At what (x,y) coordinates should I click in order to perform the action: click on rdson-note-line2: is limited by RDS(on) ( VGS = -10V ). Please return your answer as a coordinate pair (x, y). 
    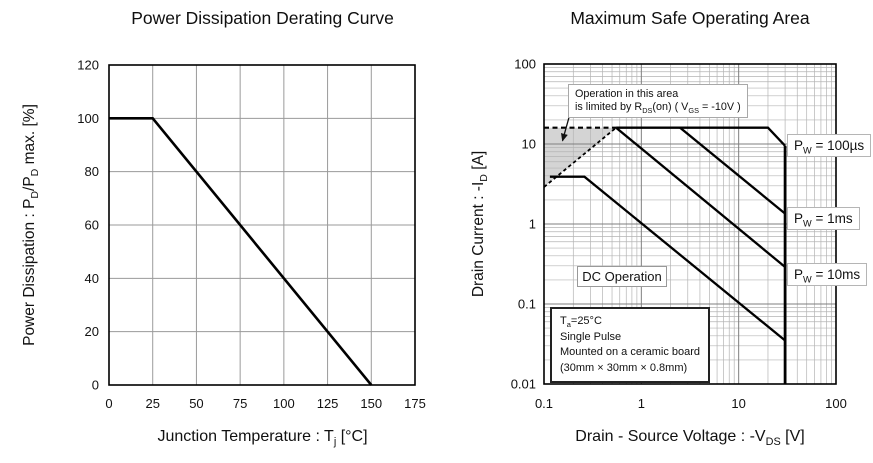
    Looking at the image, I should click on (658, 108).